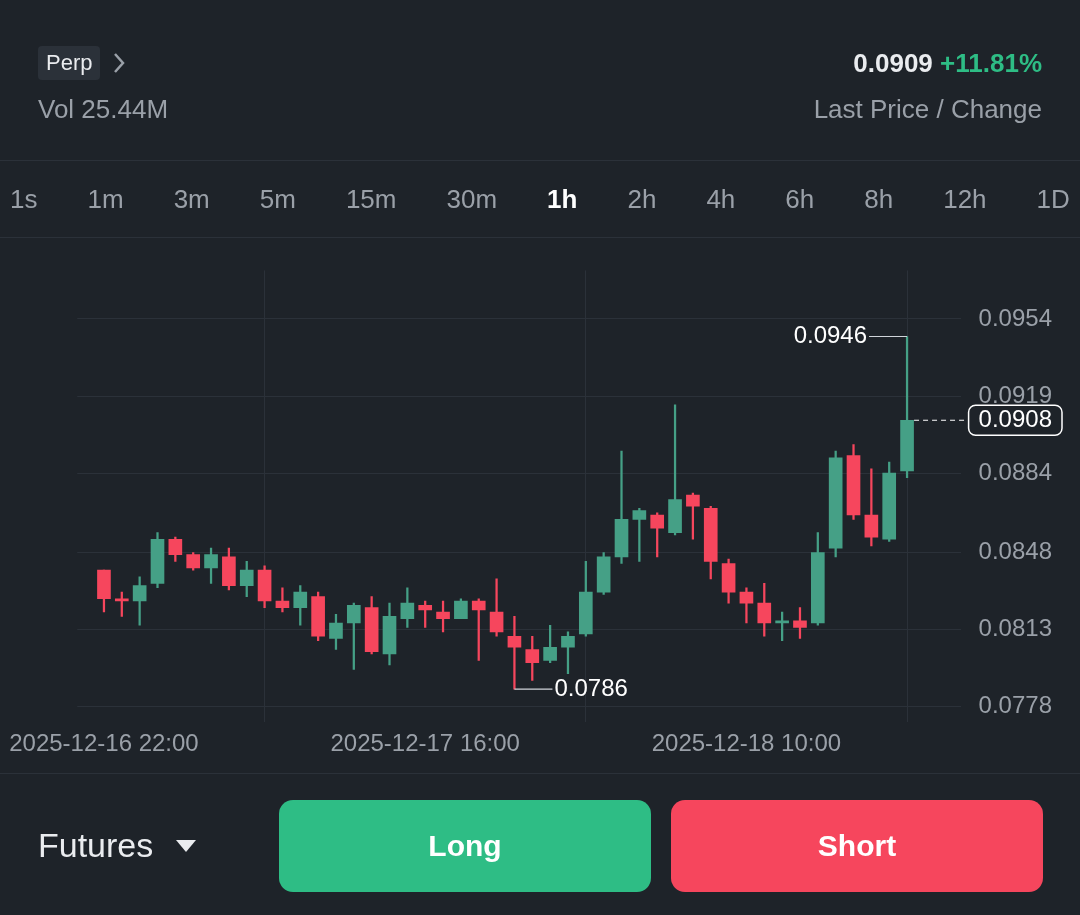 The image size is (1080, 915). Describe the element at coordinates (965, 199) in the screenshot. I see `text: 12h` at that location.